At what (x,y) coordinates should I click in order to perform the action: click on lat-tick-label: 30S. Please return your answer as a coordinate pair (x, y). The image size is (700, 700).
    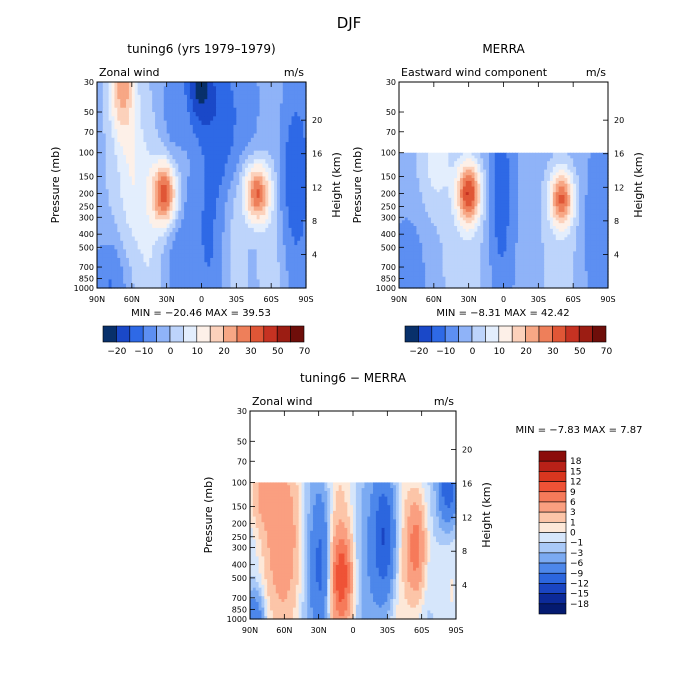
    Looking at the image, I should click on (236, 299).